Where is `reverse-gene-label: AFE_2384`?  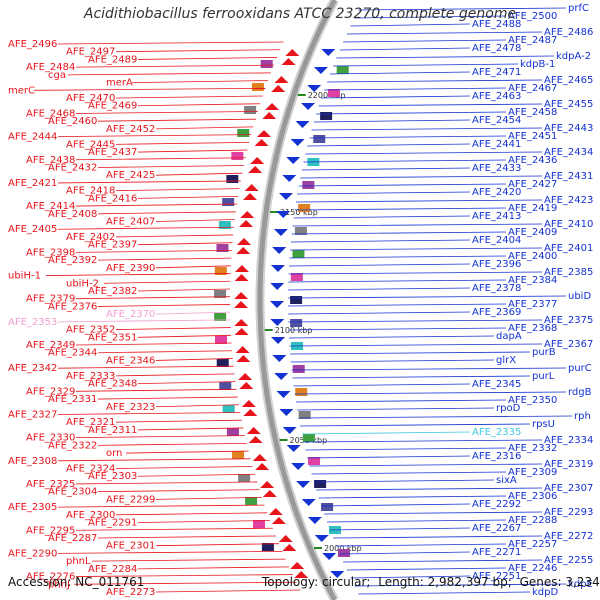
reverse-gene-label: AFE_2384 is located at coordinates (532, 280).